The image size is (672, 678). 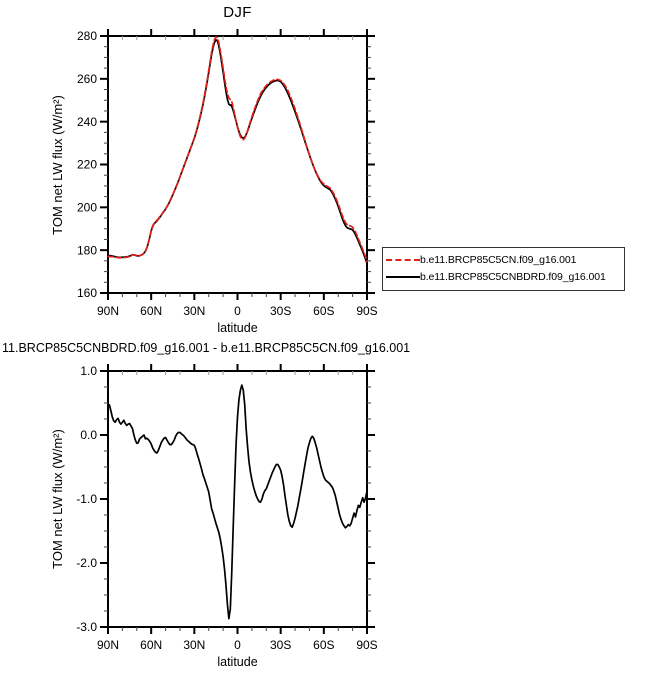 What do you see at coordinates (498, 259) in the screenshot?
I see `legend-label-cn: b.e11.BRCP85C5CN.f09_g16.001` at bounding box center [498, 259].